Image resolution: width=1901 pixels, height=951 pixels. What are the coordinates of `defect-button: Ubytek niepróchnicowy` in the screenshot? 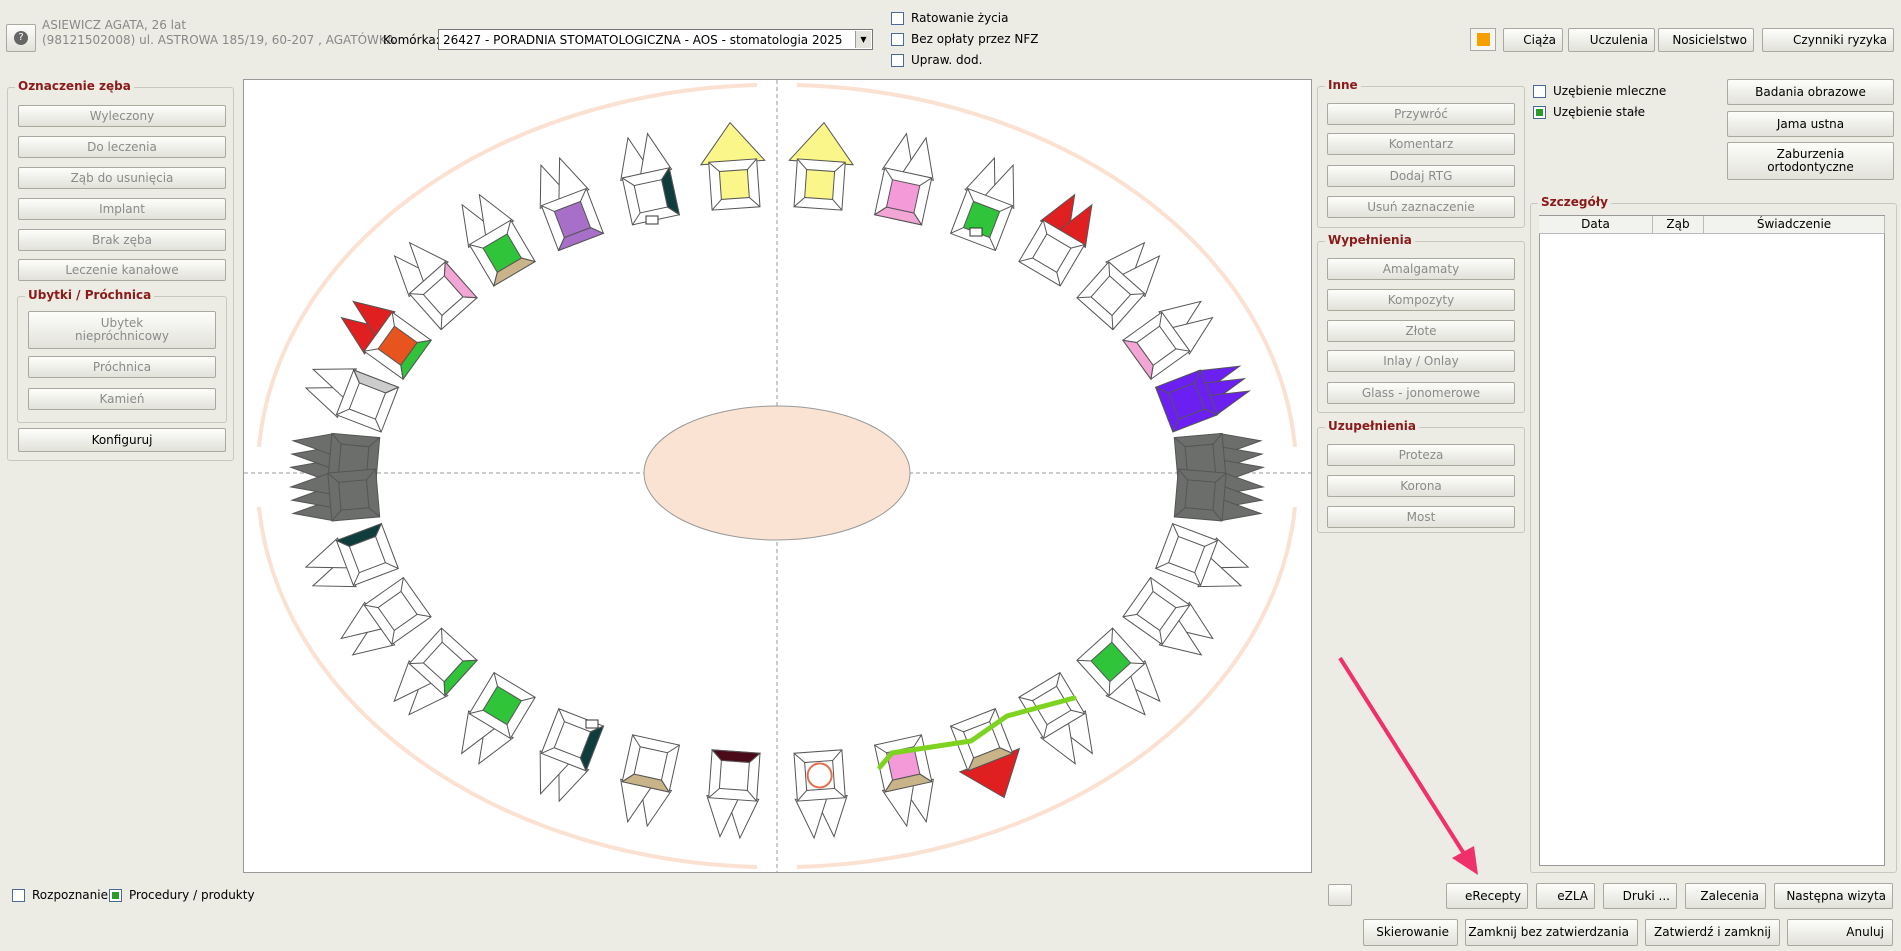 It's located at (122, 330).